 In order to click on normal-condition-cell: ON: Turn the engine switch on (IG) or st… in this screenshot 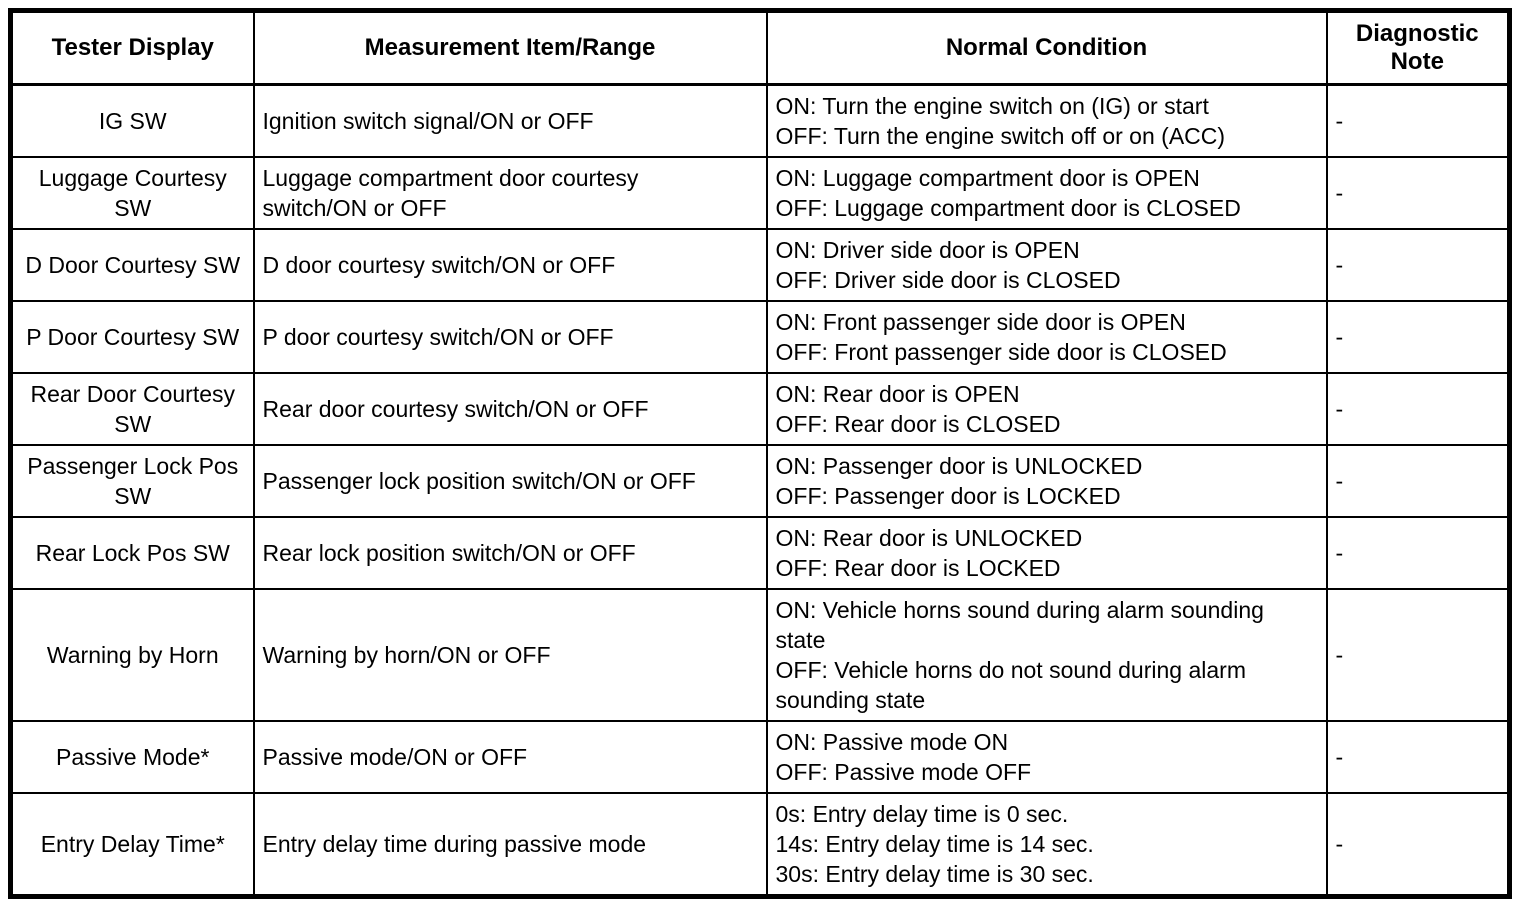, I will do `click(1046, 120)`.